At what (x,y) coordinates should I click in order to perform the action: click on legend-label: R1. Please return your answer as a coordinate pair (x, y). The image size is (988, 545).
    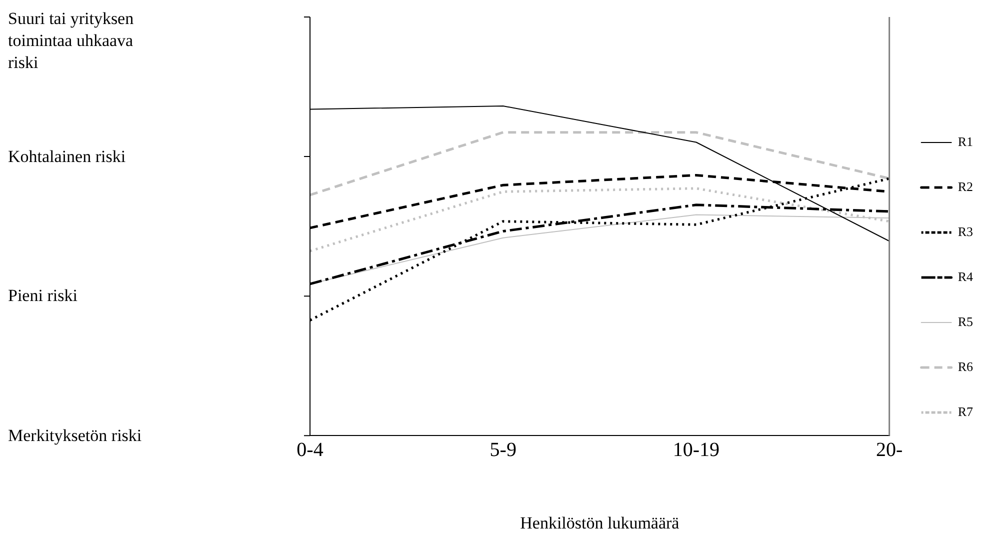
    Looking at the image, I should click on (965, 141).